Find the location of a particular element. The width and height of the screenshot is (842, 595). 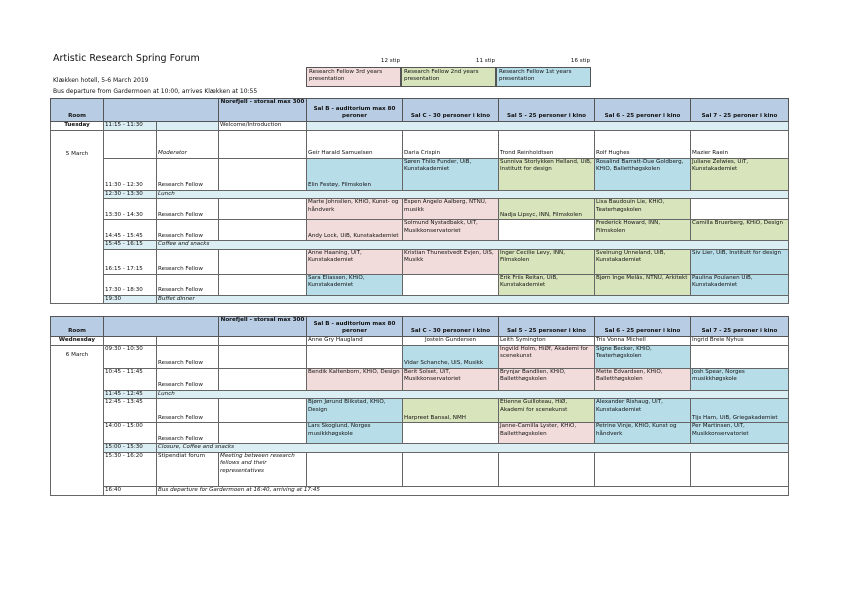

session-cell: Bjørn Jørund Blikstad, KHiO, Design is located at coordinates (354, 411).